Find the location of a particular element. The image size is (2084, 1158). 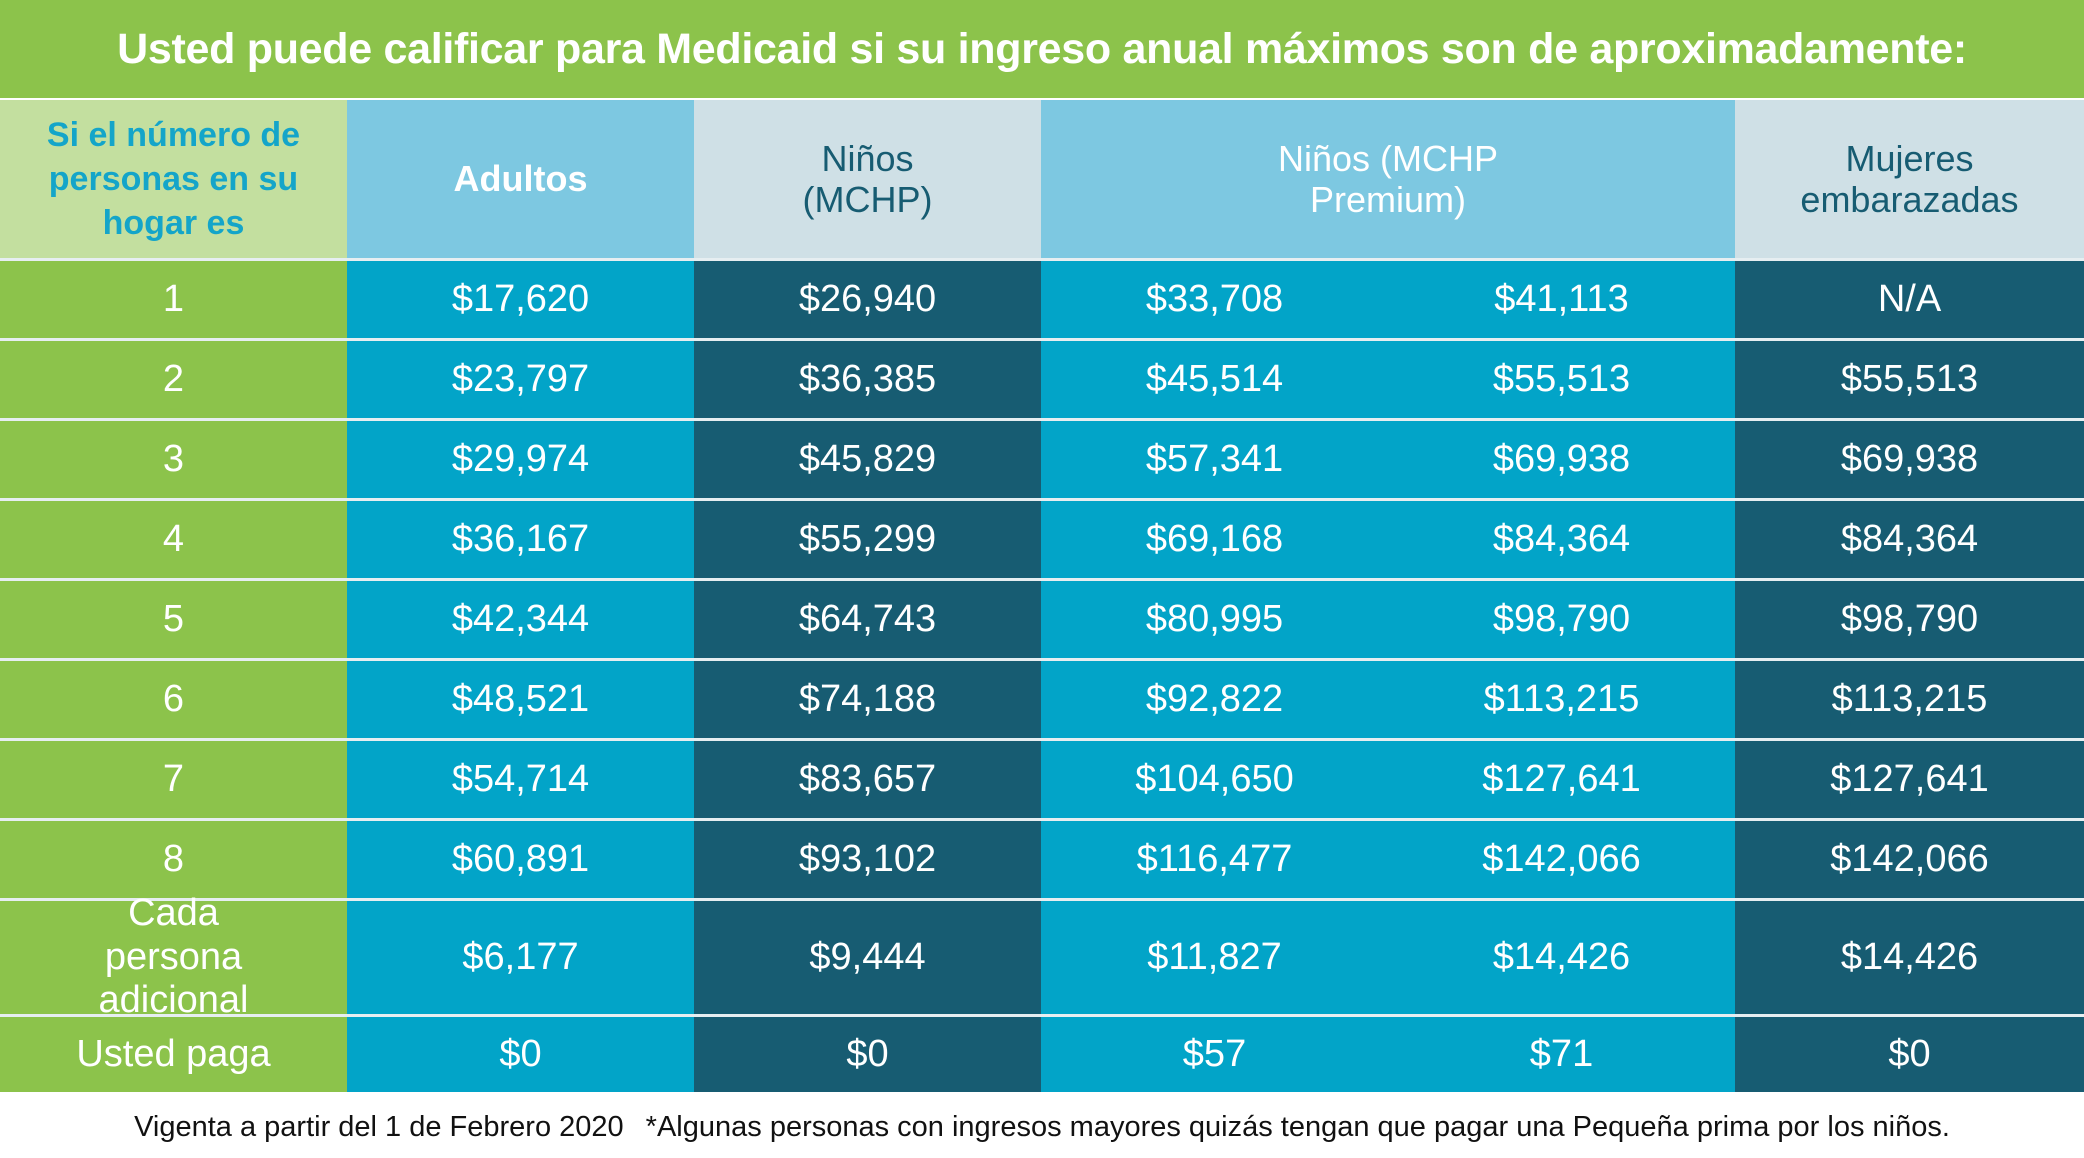

mchp-premium-low-value: $11,827 is located at coordinates (1214, 957).